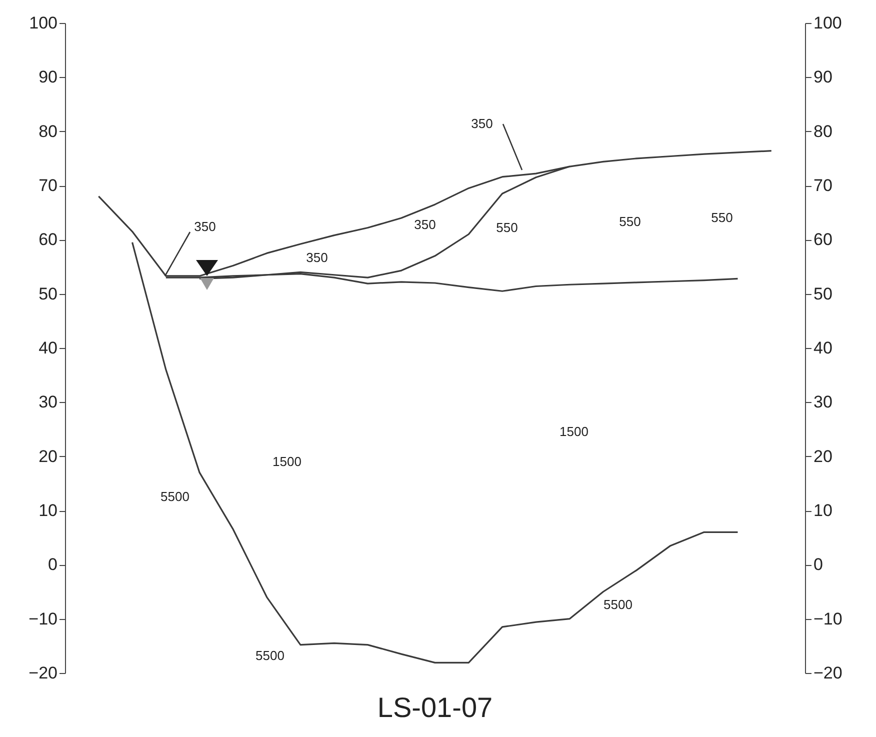  Describe the element at coordinates (823, 348) in the screenshot. I see `y2-tick-label: 40` at that location.